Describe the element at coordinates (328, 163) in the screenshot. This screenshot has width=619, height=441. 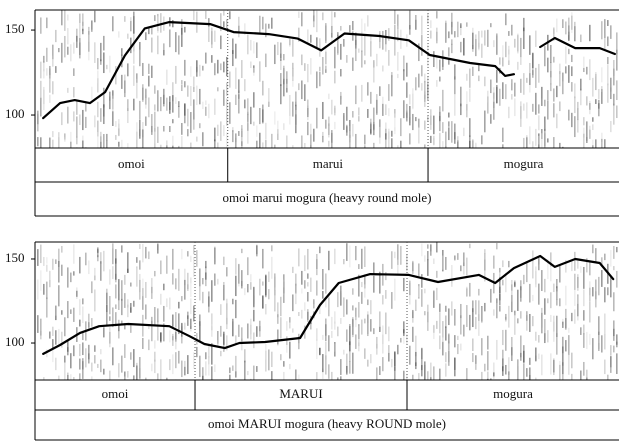
I see `word-label: marui` at that location.